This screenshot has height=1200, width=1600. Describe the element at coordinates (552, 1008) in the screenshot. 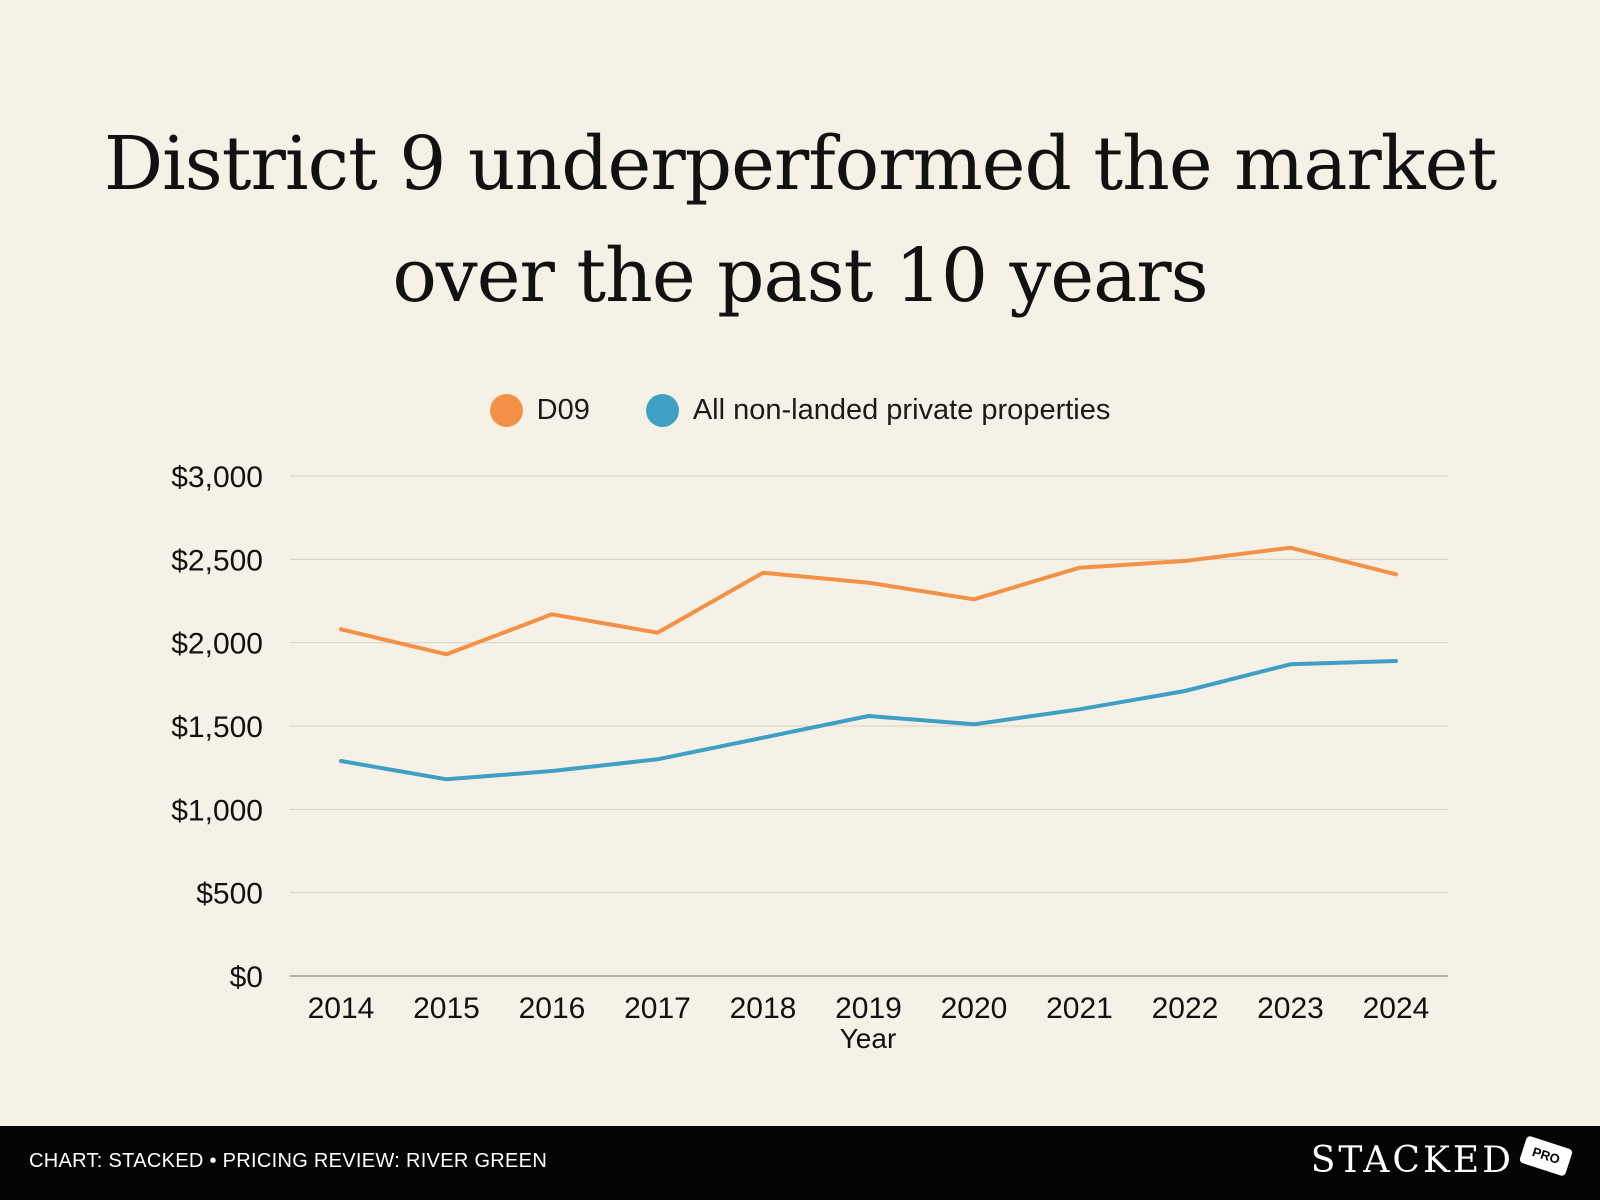

I see `x-tick-label: 2016` at that location.